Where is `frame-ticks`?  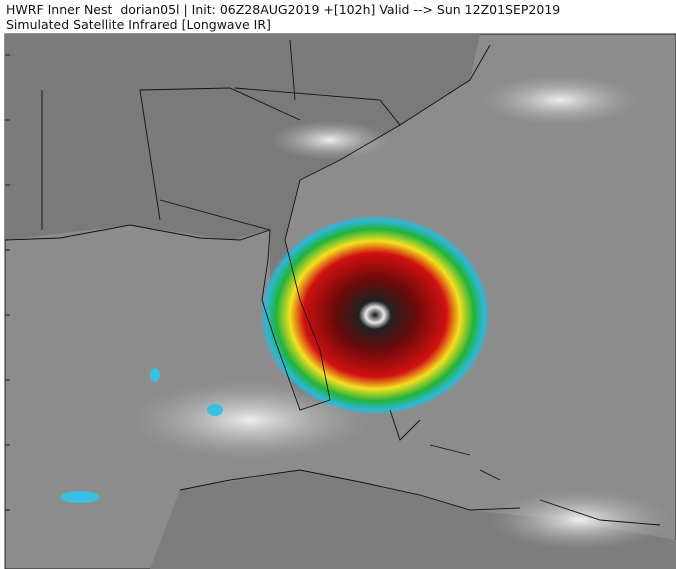 frame-ticks is located at coordinates (7, 282).